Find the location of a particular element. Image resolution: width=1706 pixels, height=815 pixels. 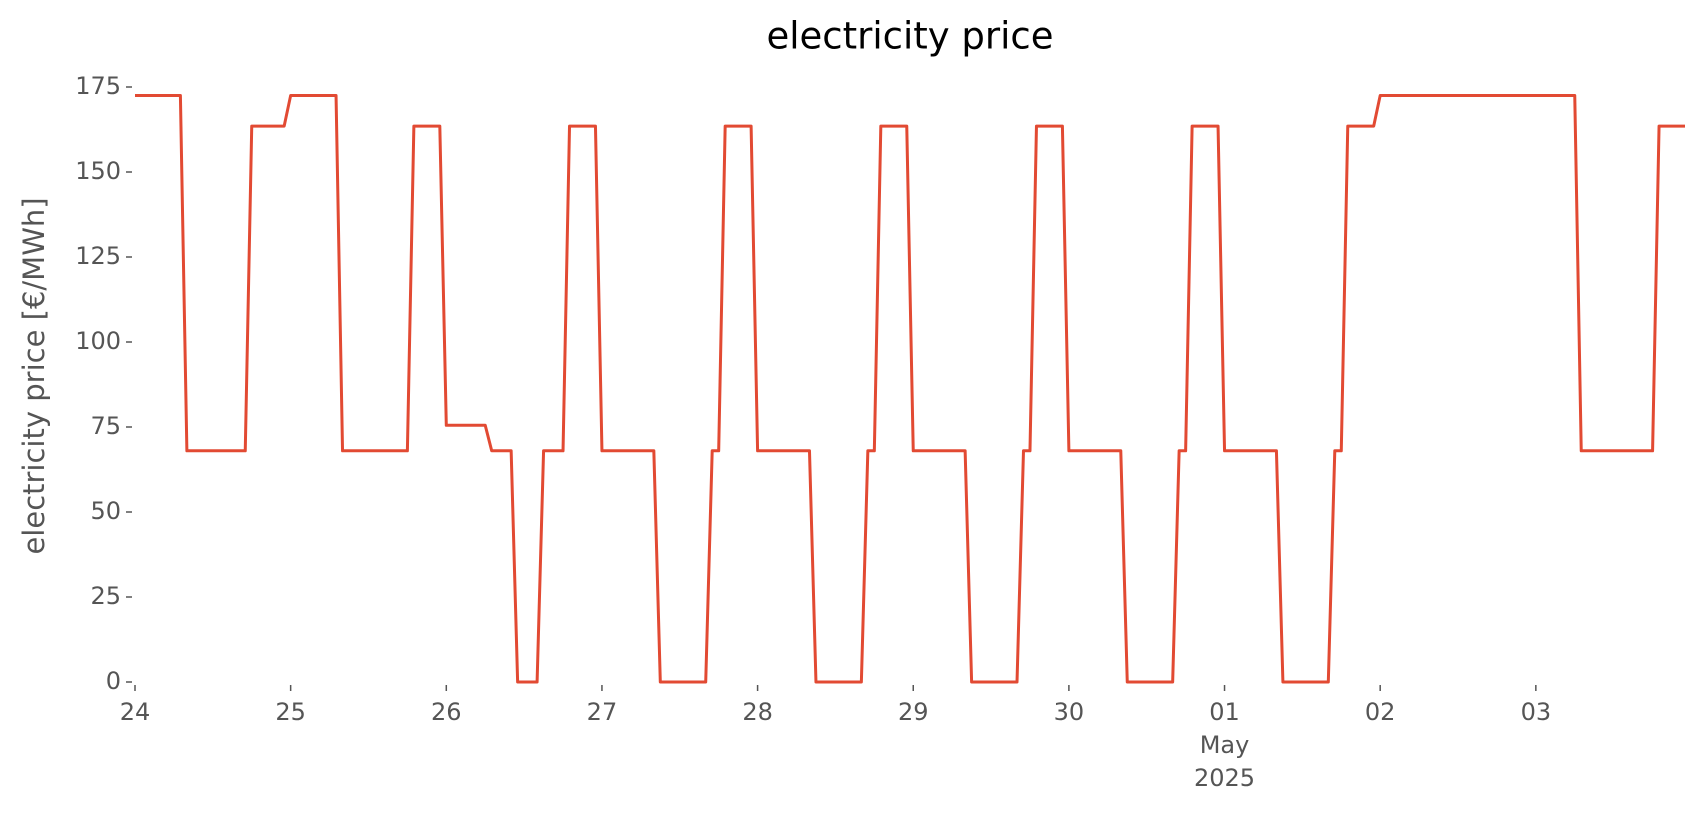

x-tick-label: 30 is located at coordinates (1069, 712).